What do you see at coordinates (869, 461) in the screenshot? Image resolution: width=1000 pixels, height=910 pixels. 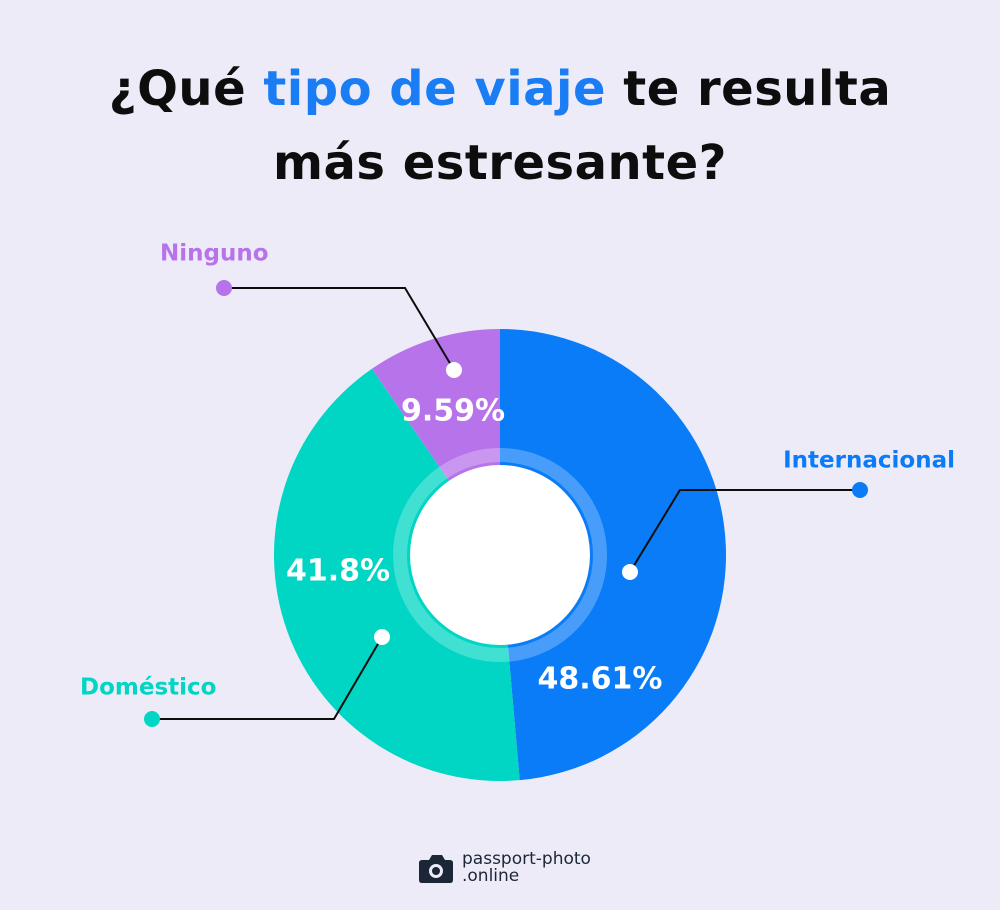 I see `category-label-internacional: Internacional` at bounding box center [869, 461].